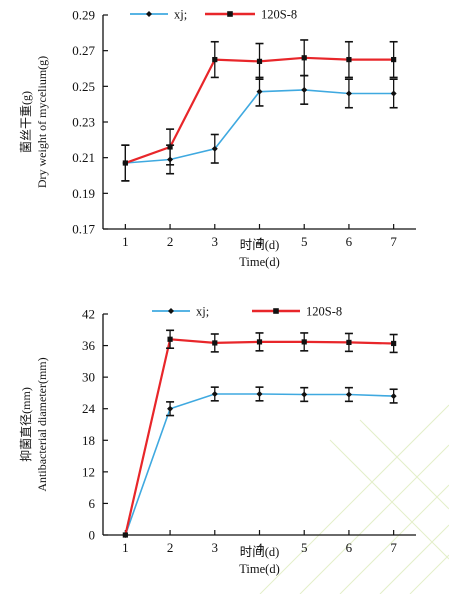 The width and height of the screenshot is (449, 594). I want to click on y-tick-label: 0.17, so click(83, 229).